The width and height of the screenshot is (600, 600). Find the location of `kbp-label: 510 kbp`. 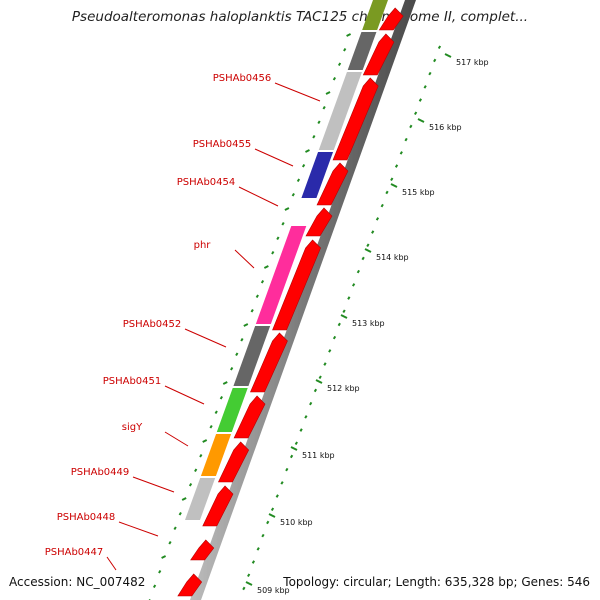

kbp-label: 510 kbp is located at coordinates (296, 522).